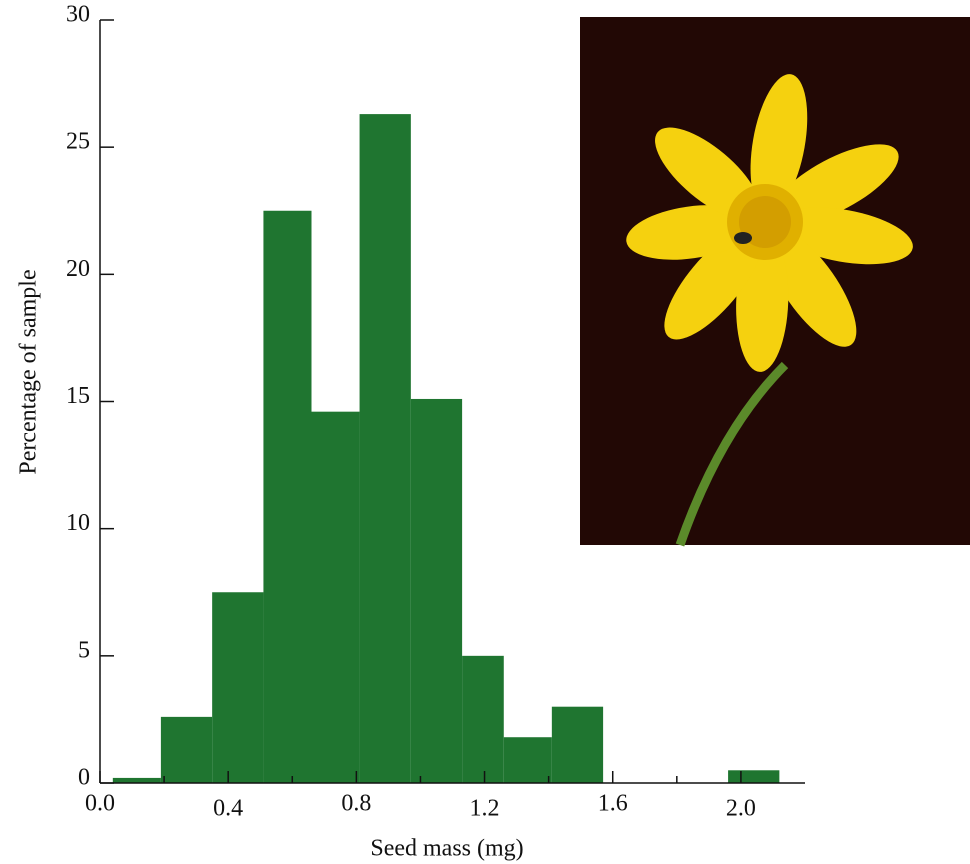 The width and height of the screenshot is (970, 864). Describe the element at coordinates (84, 778) in the screenshot. I see `y-tick-label: 0` at that location.